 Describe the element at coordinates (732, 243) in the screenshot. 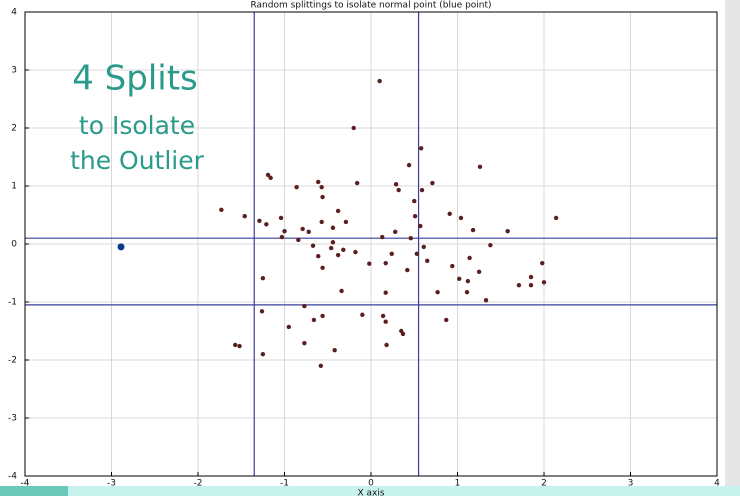

I see `right-strip` at that location.